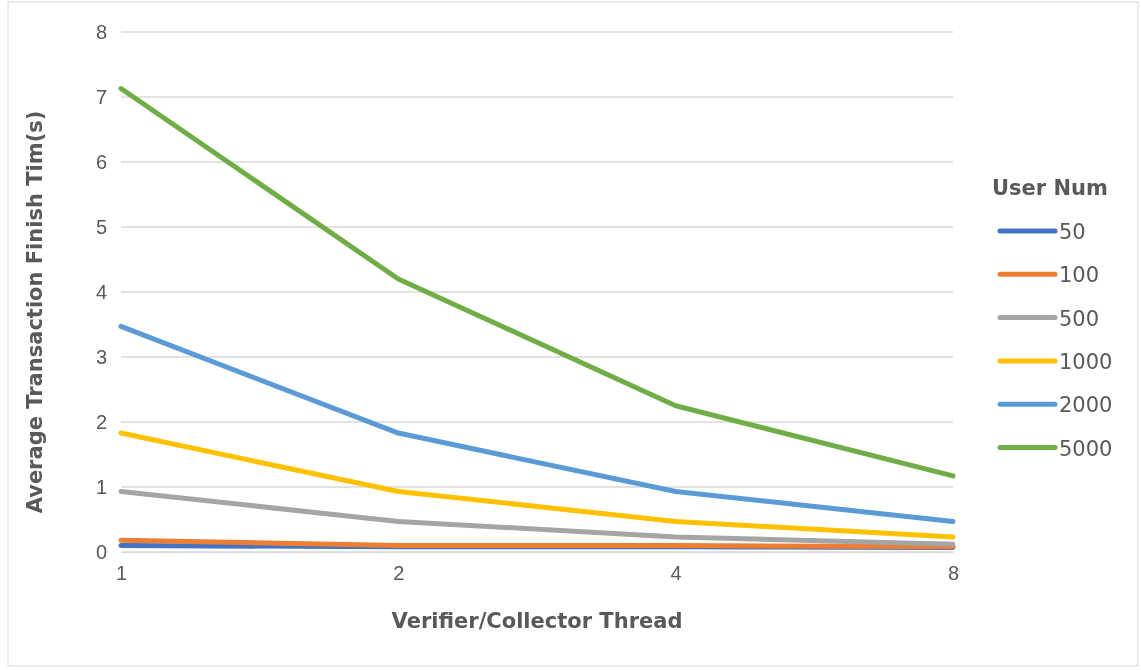  What do you see at coordinates (101, 96) in the screenshot?
I see `y-tick-label: 7` at bounding box center [101, 96].